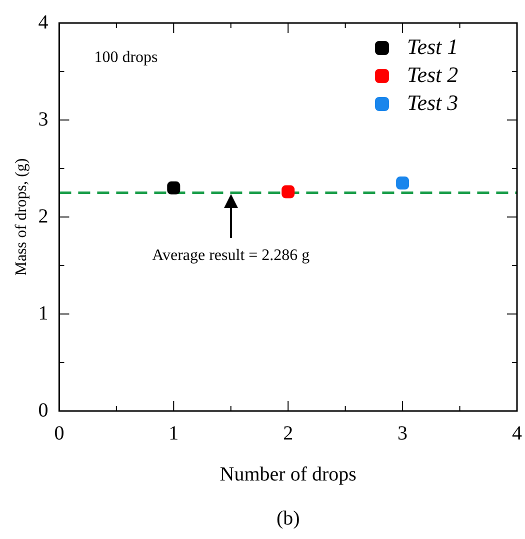 The width and height of the screenshot is (525, 539). Describe the element at coordinates (231, 255) in the screenshot. I see `annotation: Average result = 2.286 g` at that location.